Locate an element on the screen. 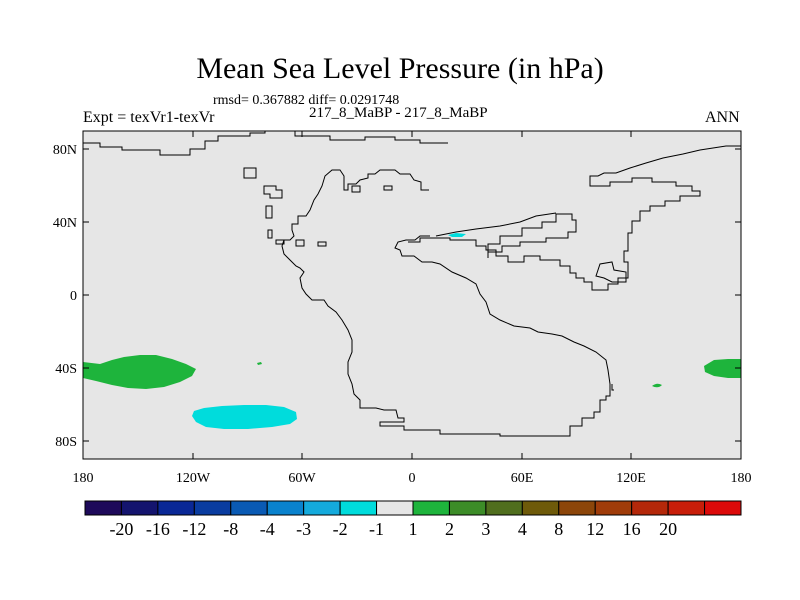  colorbar-label: -3 is located at coordinates (303, 529).